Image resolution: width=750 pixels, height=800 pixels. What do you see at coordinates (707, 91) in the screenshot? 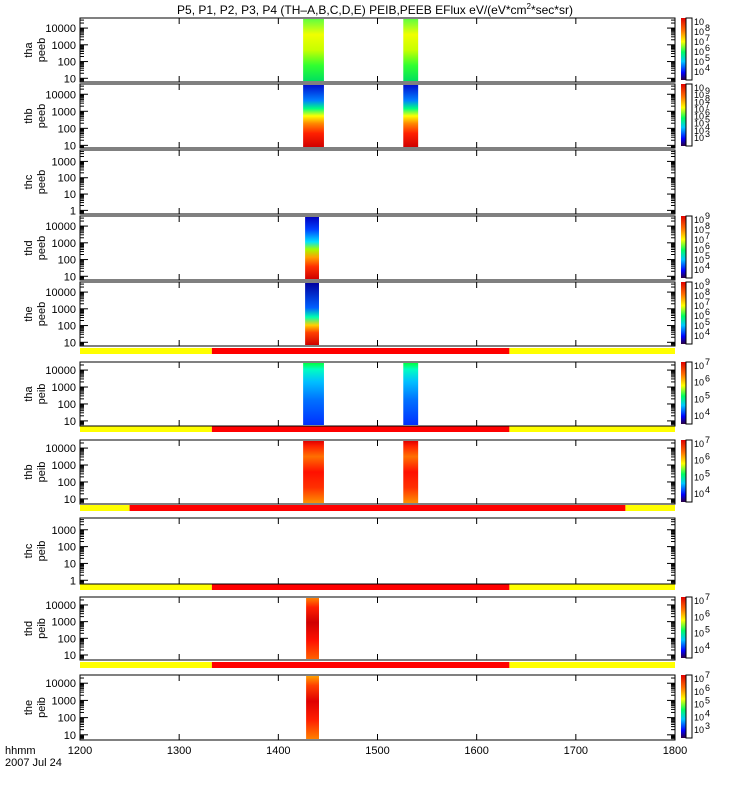
I see `colorbar-tick-exponent: 9` at bounding box center [707, 91].